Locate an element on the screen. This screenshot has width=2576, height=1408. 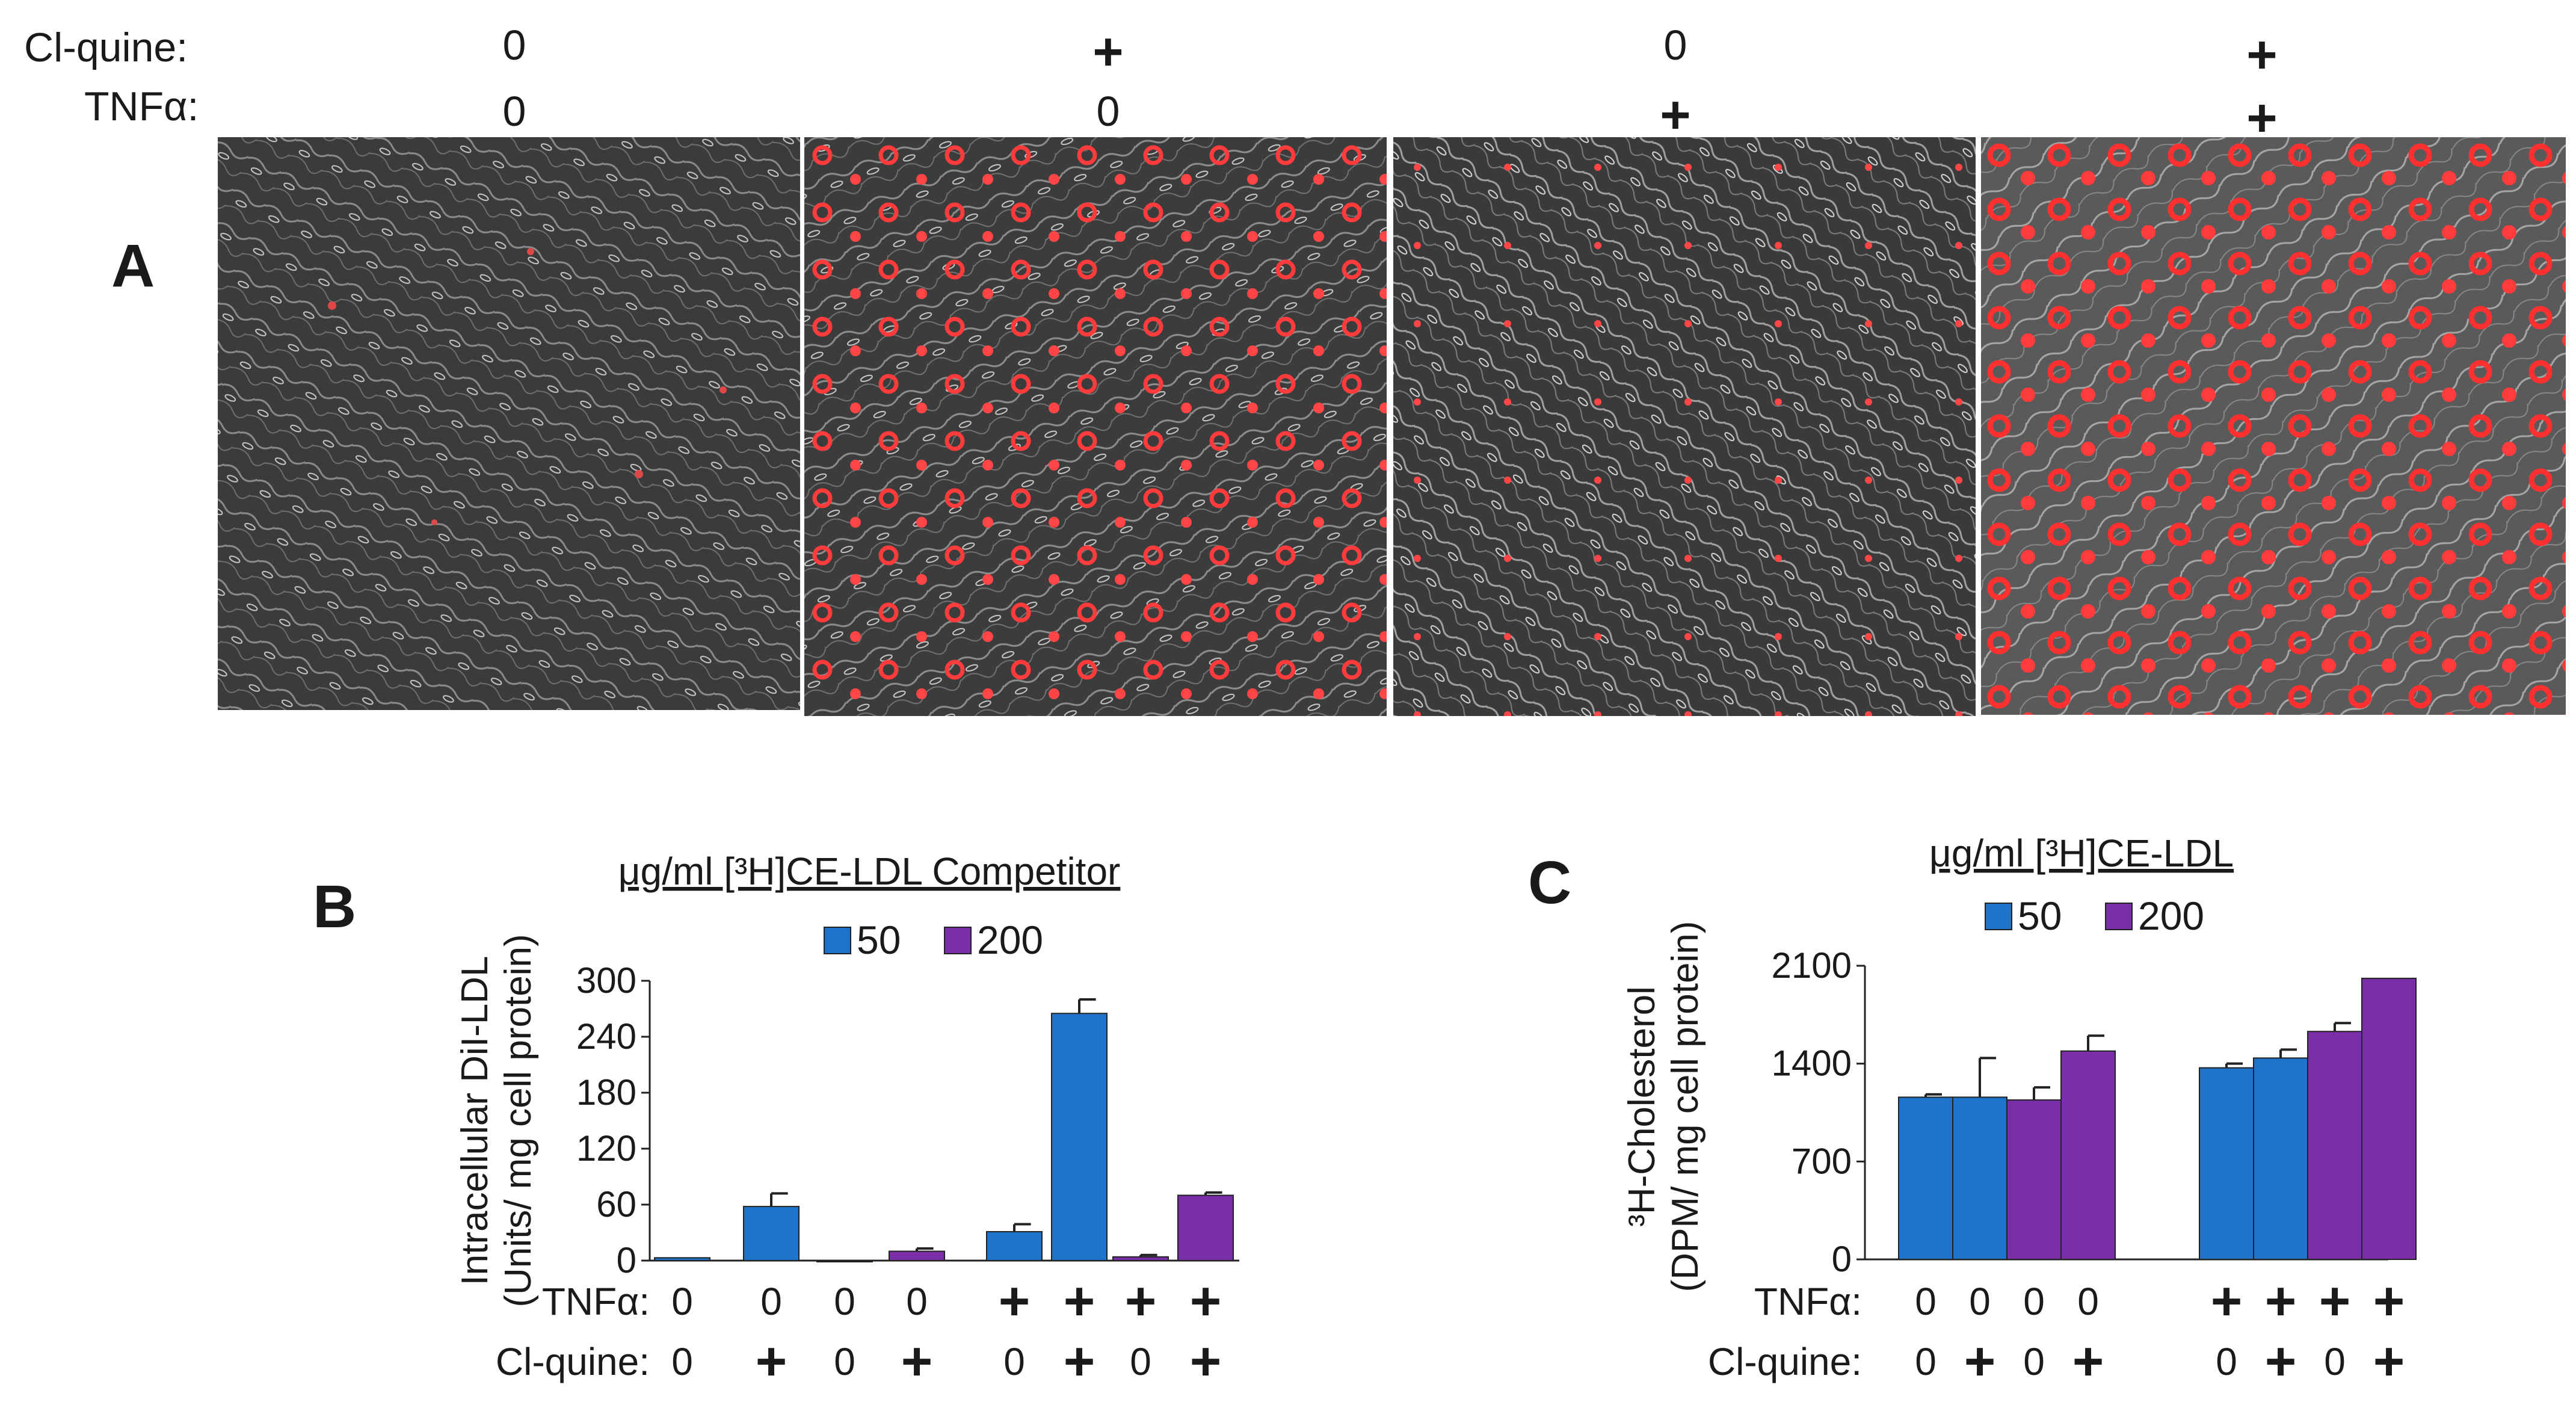
chart-b-tnfa-cell-1: 0 is located at coordinates (682, 1301).